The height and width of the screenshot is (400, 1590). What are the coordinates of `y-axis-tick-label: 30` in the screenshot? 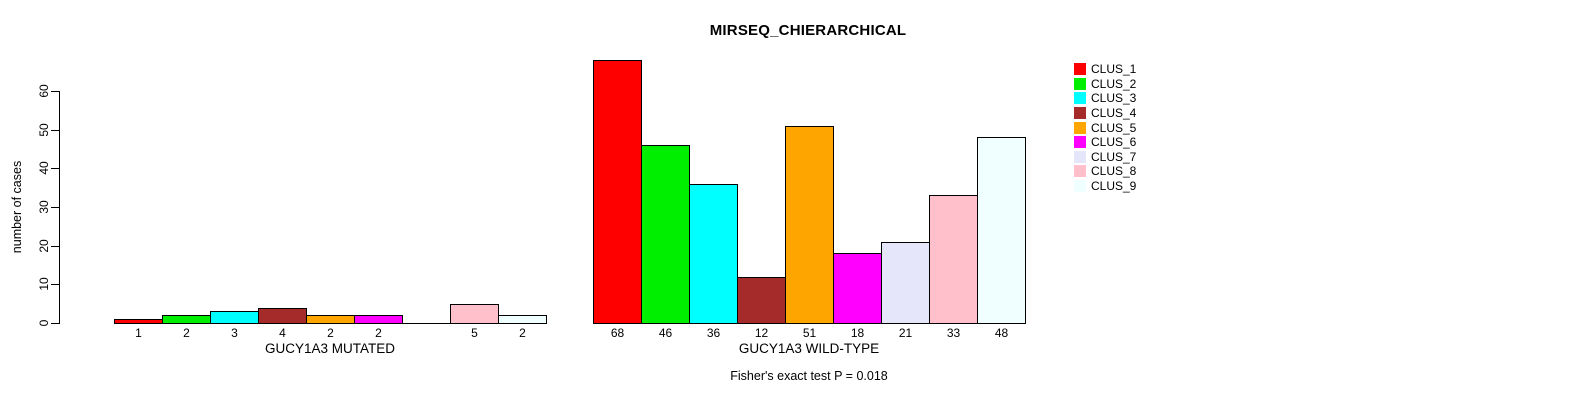 It's located at (44, 207).